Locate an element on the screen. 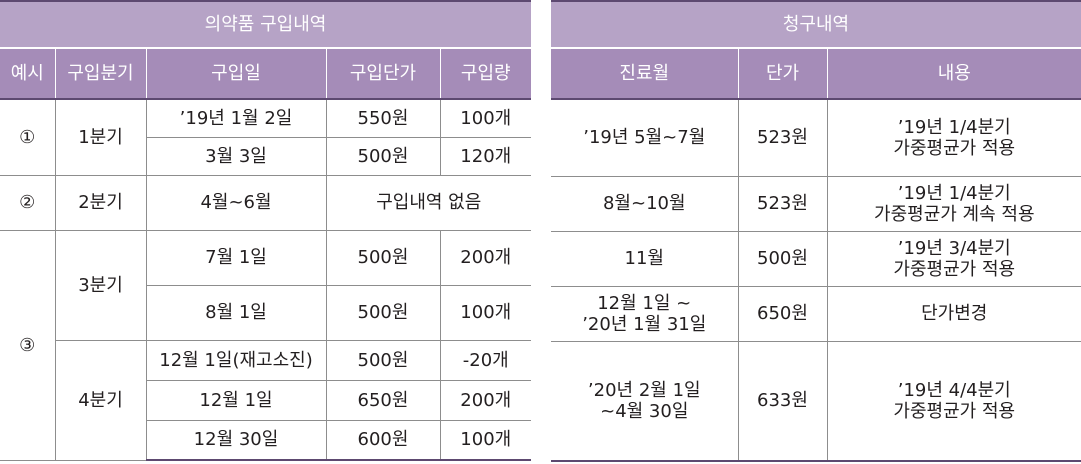 The width and height of the screenshot is (1081, 464). content-cell: ’19년 1/4분기 가중평균가 적용 is located at coordinates (954, 138).